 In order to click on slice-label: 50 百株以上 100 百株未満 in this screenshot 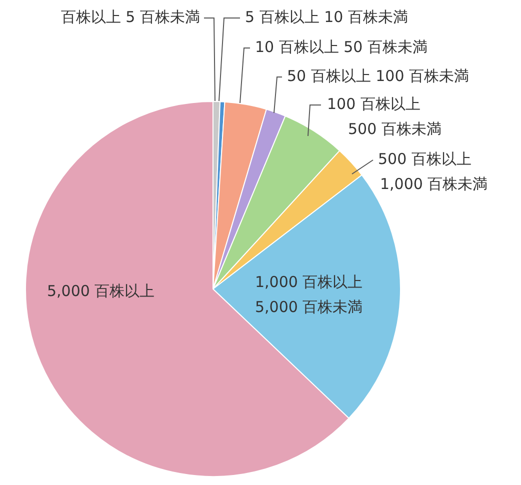, I will do `click(378, 75)`.